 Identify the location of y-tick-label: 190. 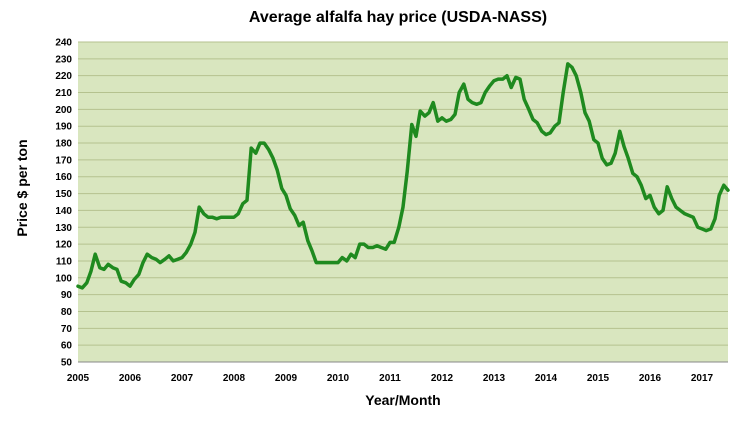
(63, 127).